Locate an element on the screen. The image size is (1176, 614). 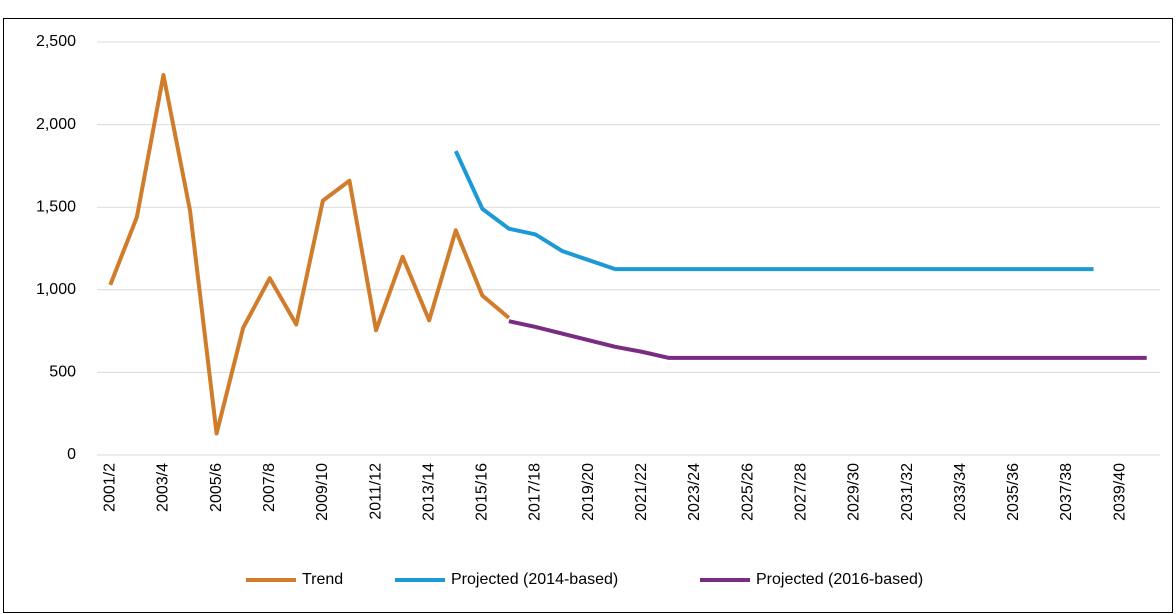
x-tick-label: 2031/32 is located at coordinates (907, 492).